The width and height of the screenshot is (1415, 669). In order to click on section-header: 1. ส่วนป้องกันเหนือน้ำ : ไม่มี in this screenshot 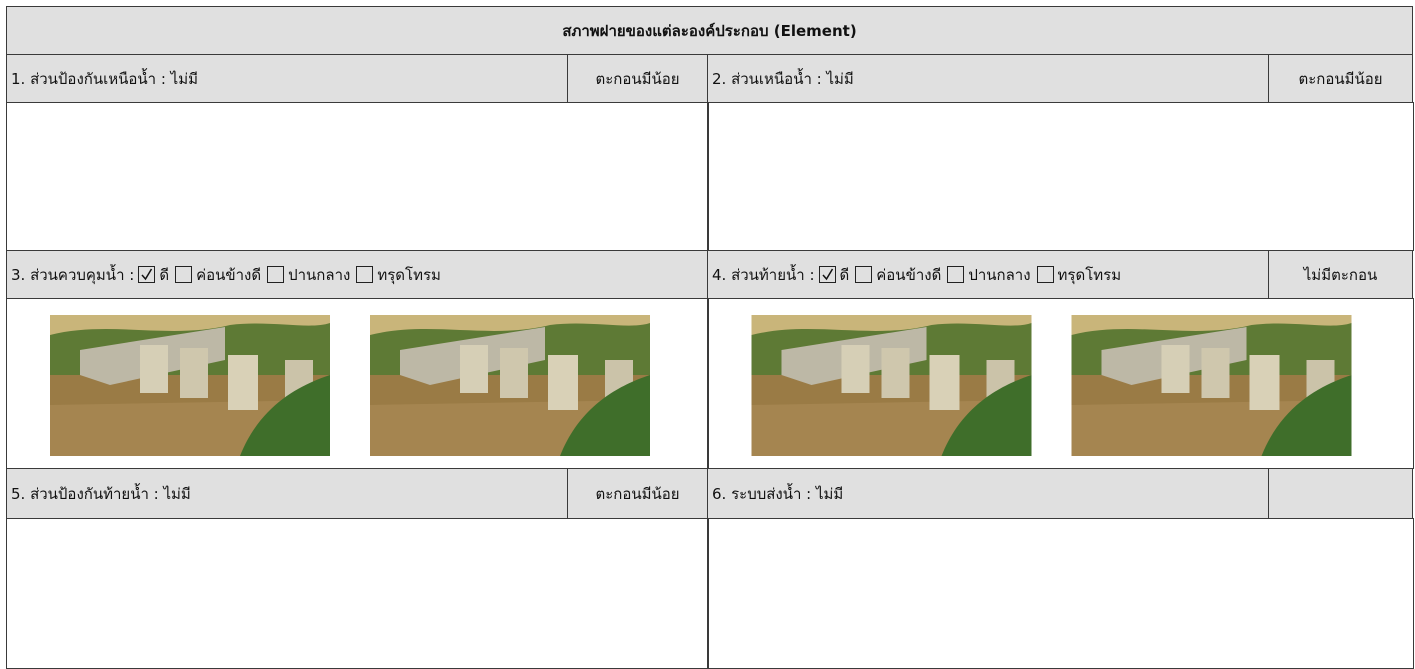, I will do `click(287, 78)`.